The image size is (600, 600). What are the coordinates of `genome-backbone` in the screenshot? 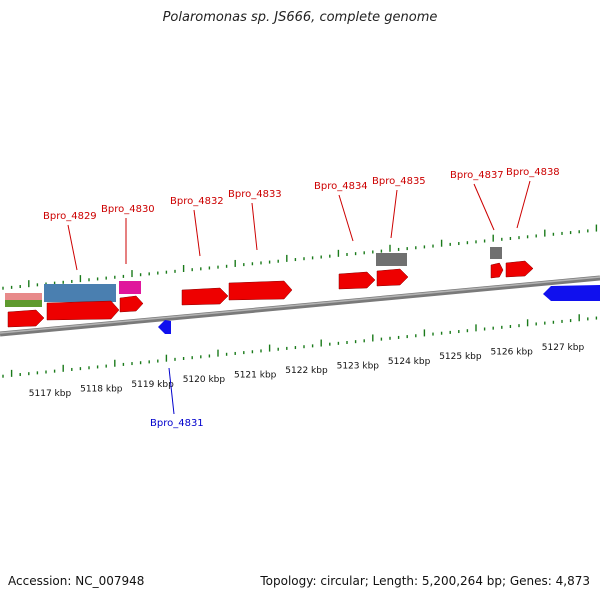 It's located at (300, 306).